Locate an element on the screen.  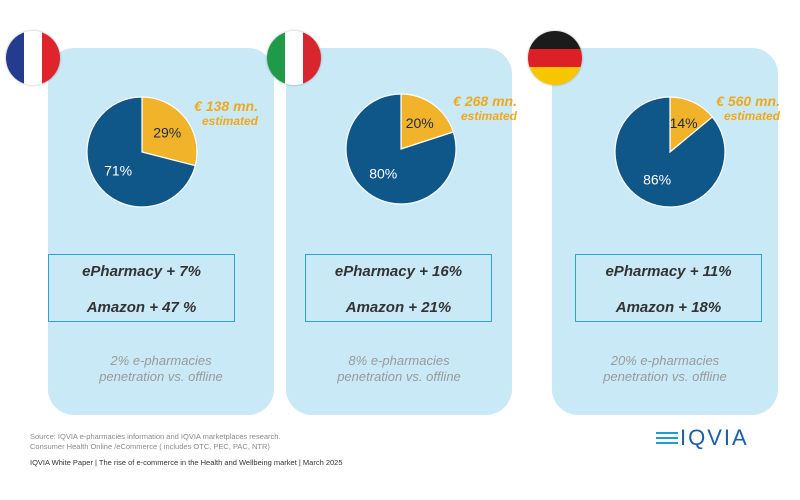
ephamacy-growth-germany: ePharmacy + 11% is located at coordinates (668, 271).